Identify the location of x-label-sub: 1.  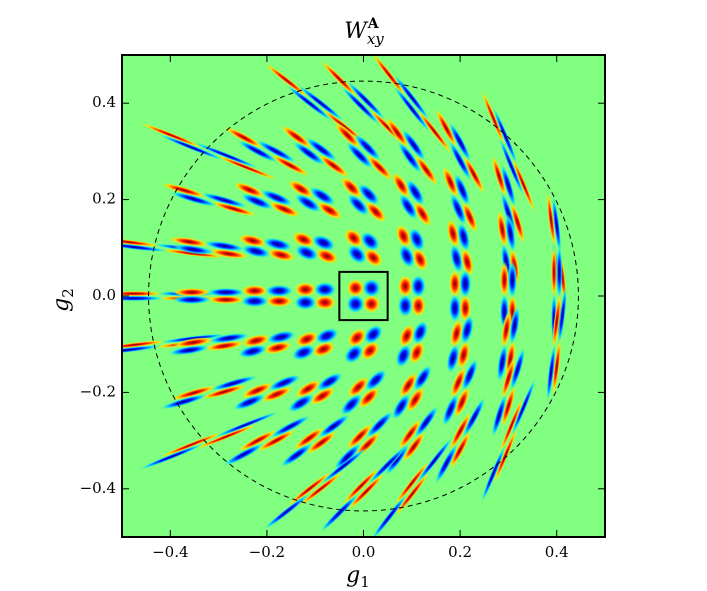
(365, 582).